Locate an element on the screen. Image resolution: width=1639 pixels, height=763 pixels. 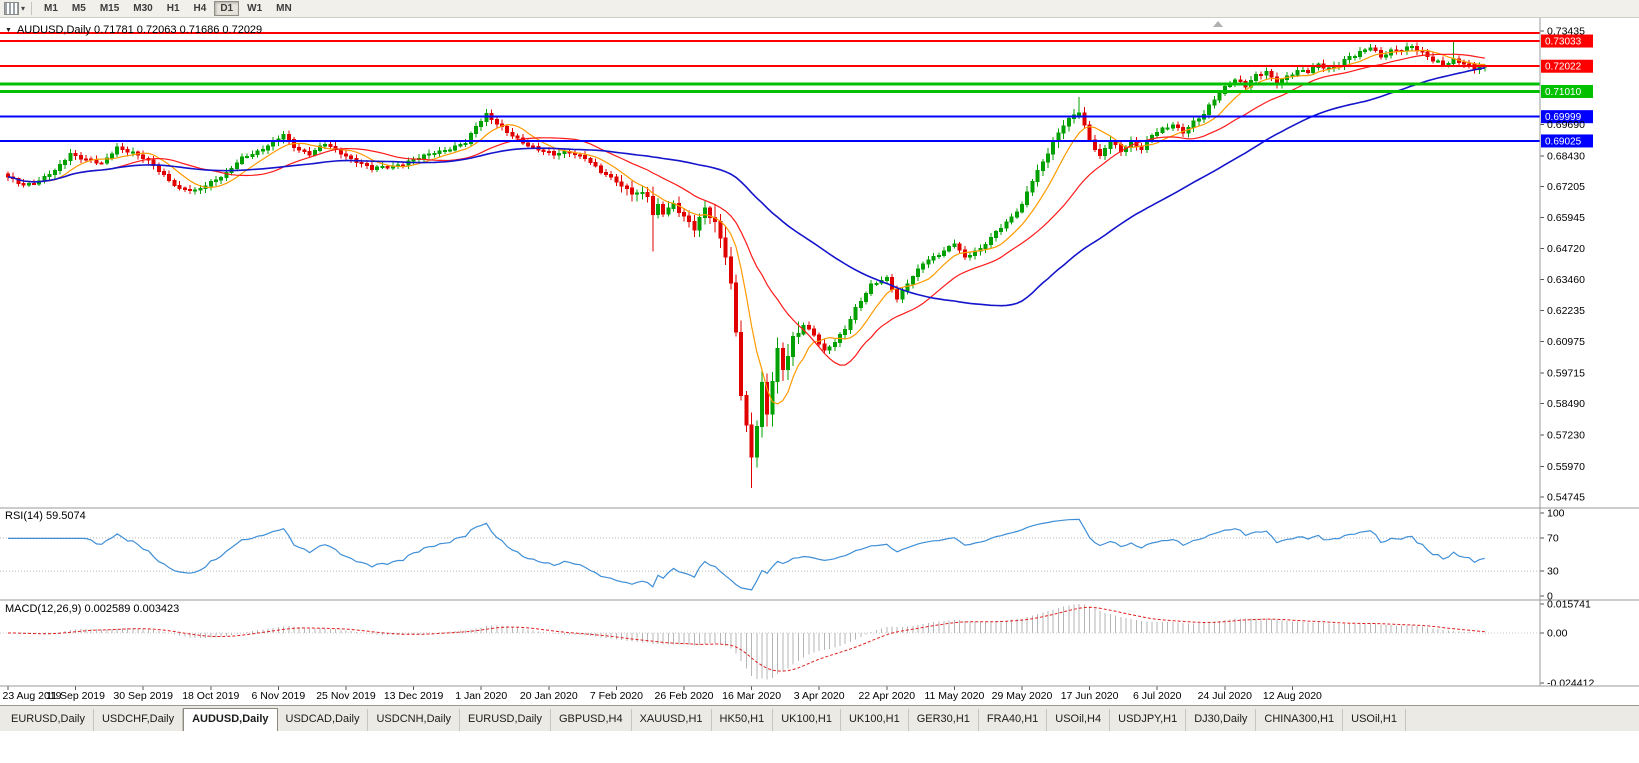
rsi-line is located at coordinates (746, 554).